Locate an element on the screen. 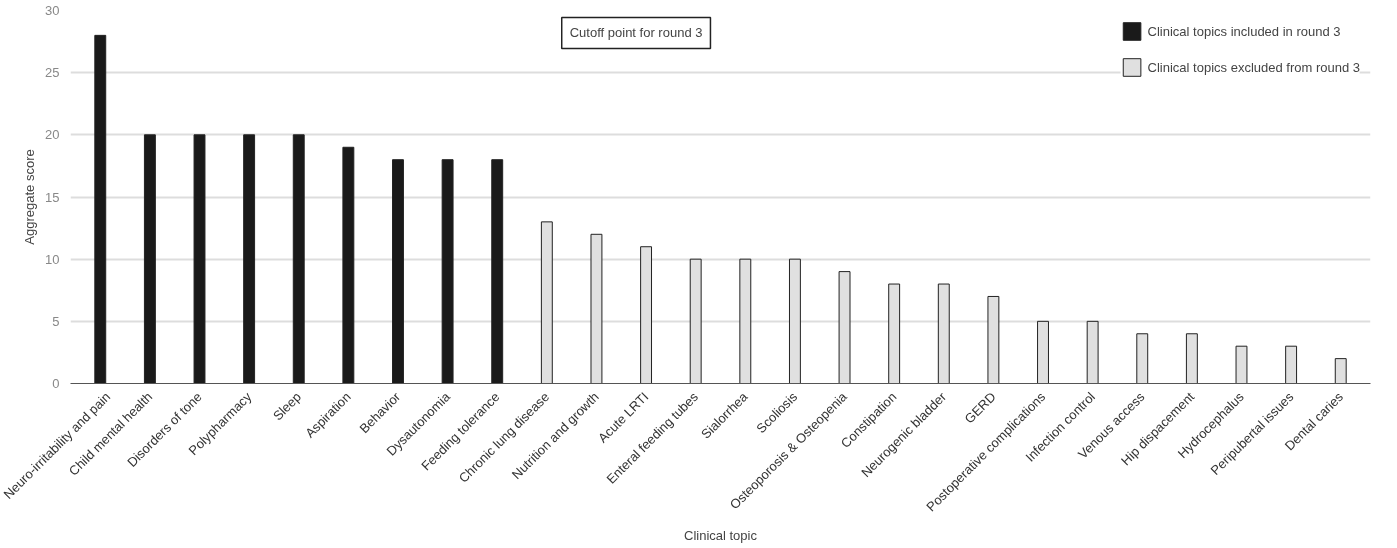  y-tick-label: 15 is located at coordinates (52, 197).